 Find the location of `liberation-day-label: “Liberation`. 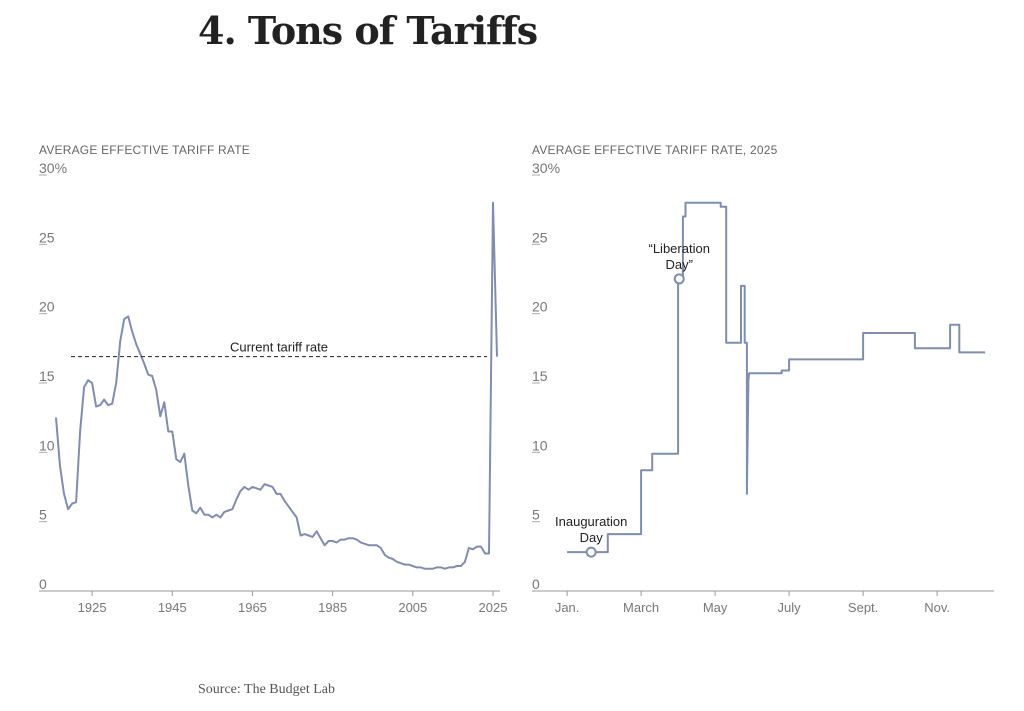

liberation-day-label: “Liberation is located at coordinates (679, 248).